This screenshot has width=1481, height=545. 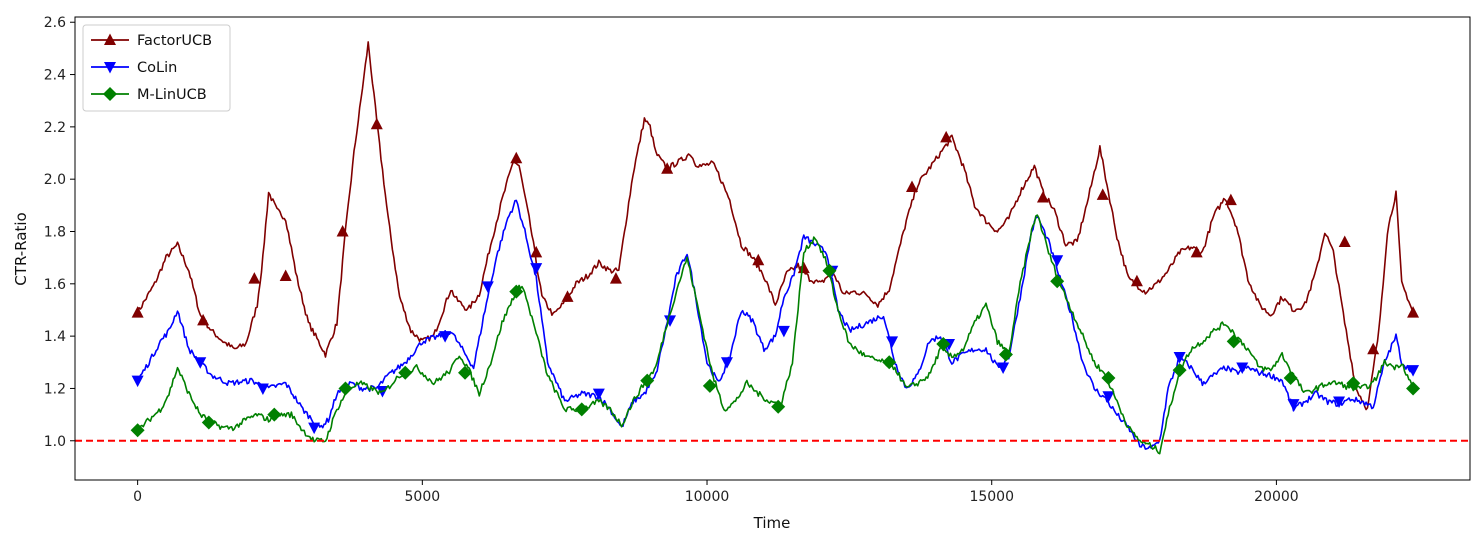 I want to click on legend-item-m-linucb: M-LinUCB, so click(x=149, y=95).